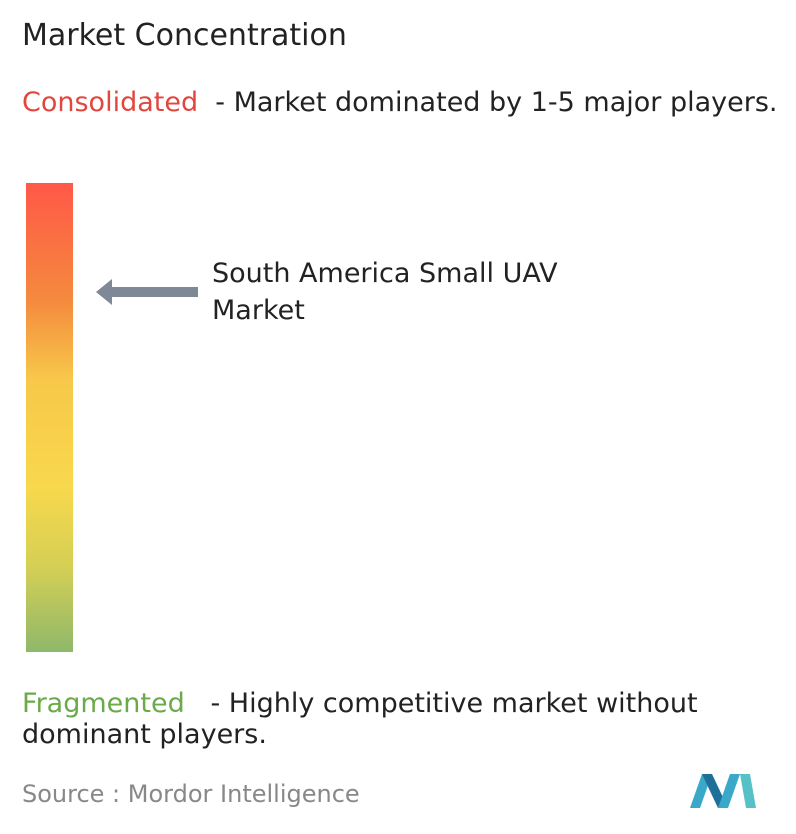 The image size is (796, 834). What do you see at coordinates (496, 102) in the screenshot?
I see `consolidated-description: - Market dominated by 1-5 major players.` at bounding box center [496, 102].